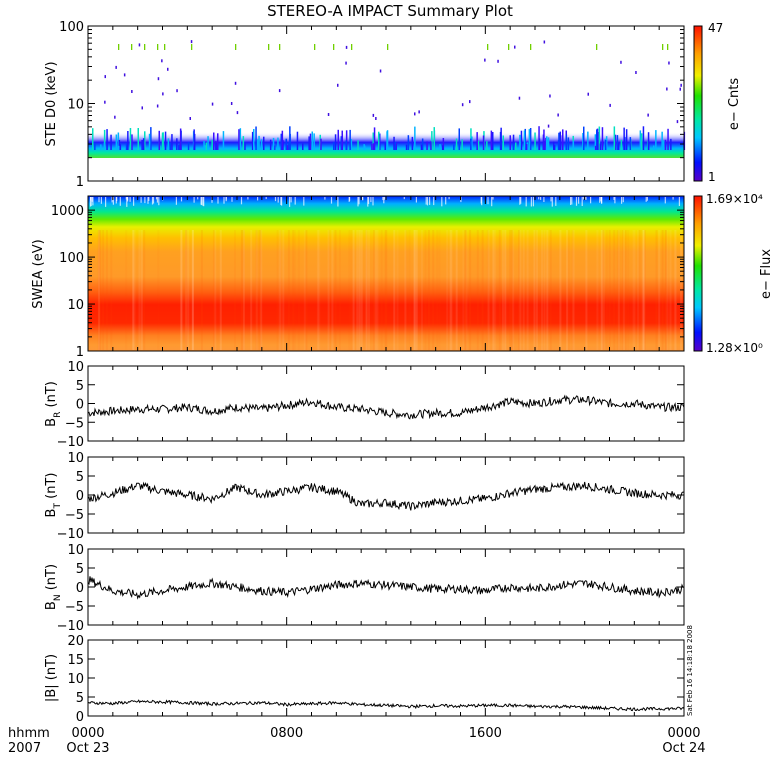 The image size is (780, 780). Describe the element at coordinates (80, 405) in the screenshot. I see `br-tick-label: 0` at that location.